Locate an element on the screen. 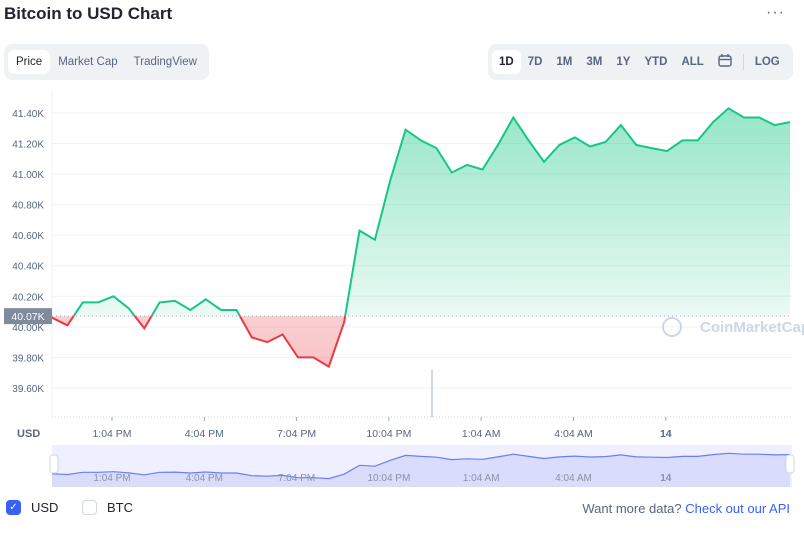  checkbox-empty-icon is located at coordinates (89, 507).